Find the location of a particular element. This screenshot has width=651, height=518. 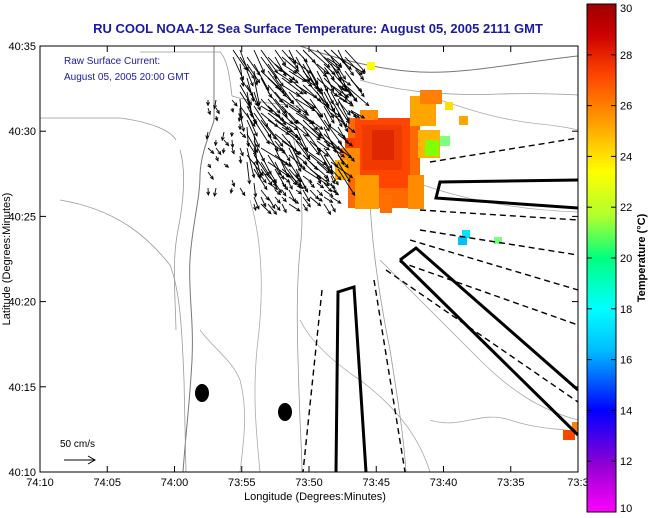

northern-coast is located at coordinates (438, 59).